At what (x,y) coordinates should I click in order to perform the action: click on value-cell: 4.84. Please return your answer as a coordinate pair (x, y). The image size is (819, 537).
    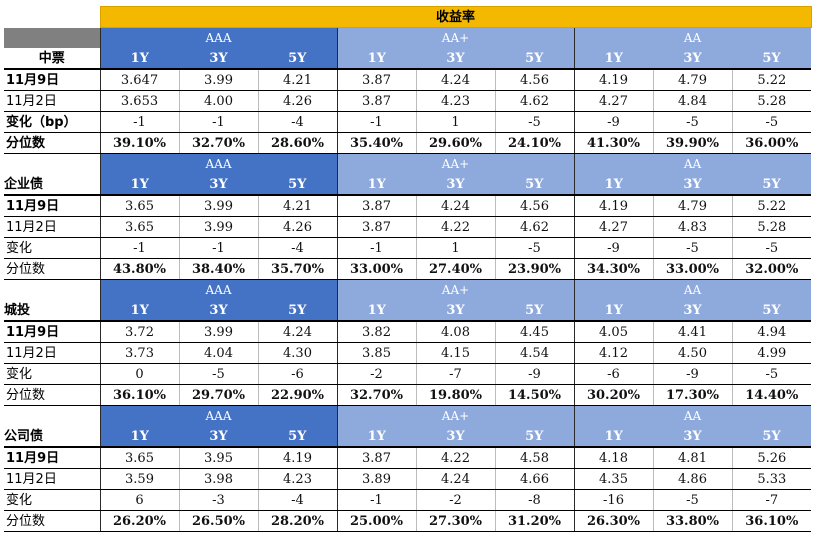
    Looking at the image, I should click on (692, 101).